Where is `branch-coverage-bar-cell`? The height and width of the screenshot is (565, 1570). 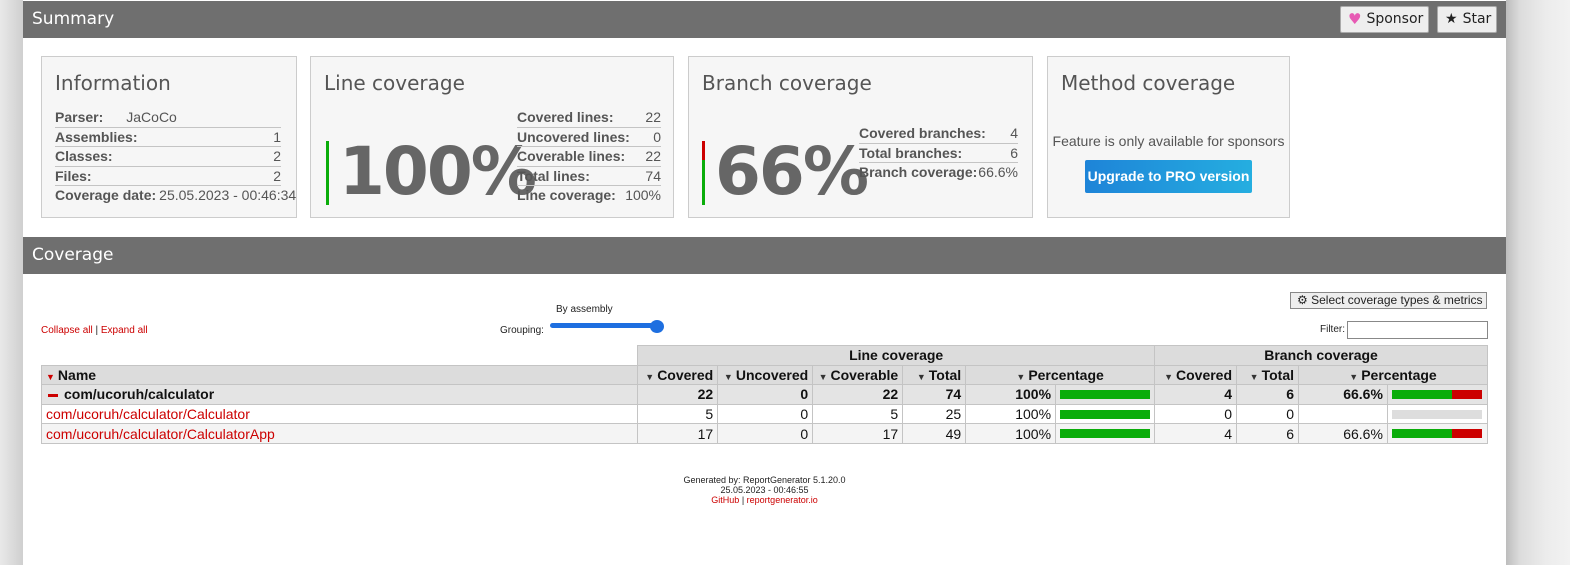
branch-coverage-bar-cell is located at coordinates (1437, 414).